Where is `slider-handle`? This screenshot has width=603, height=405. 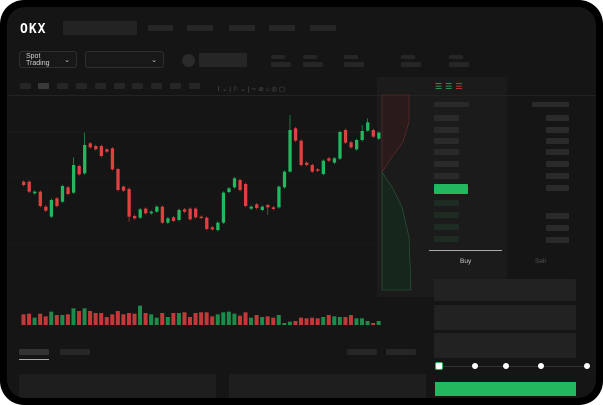
slider-handle is located at coordinates (439, 366).